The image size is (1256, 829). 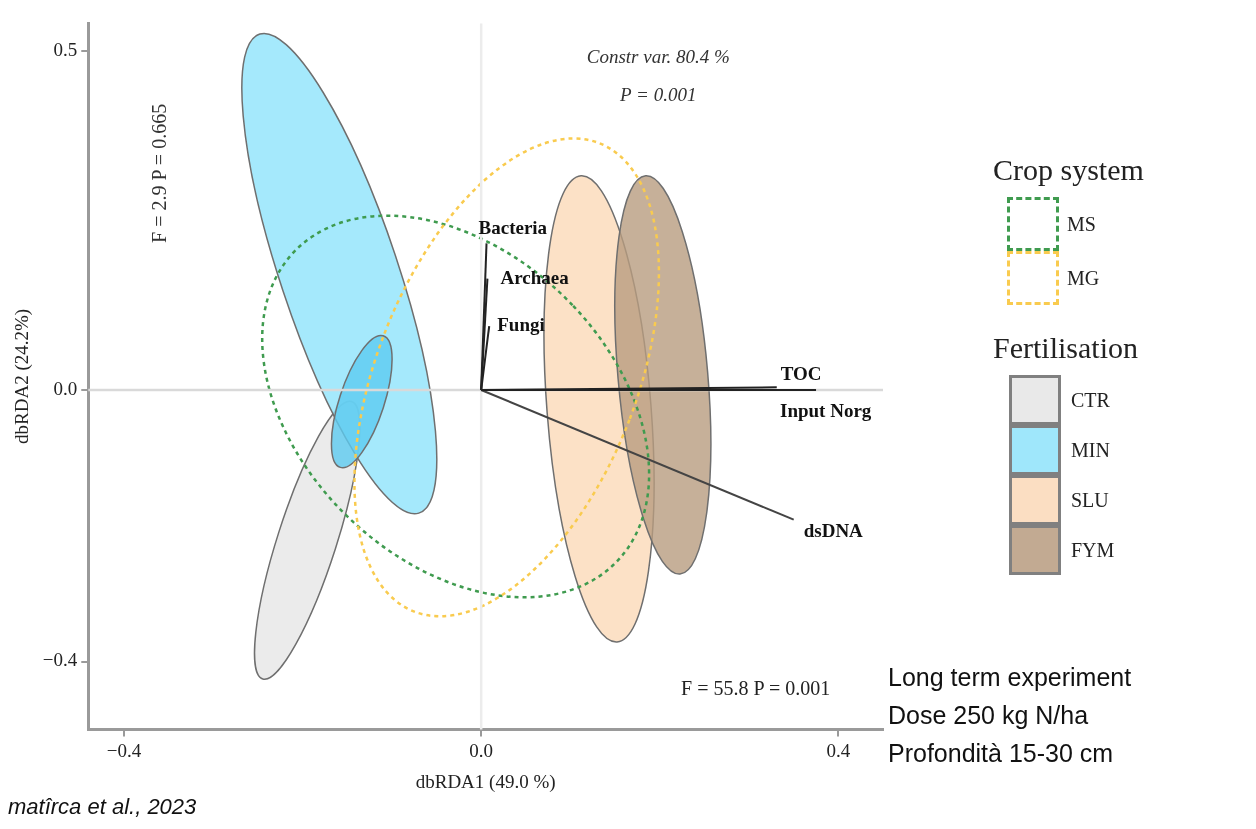 What do you see at coordinates (1001, 753) in the screenshot?
I see `text: Profondità 15-30 cm` at bounding box center [1001, 753].